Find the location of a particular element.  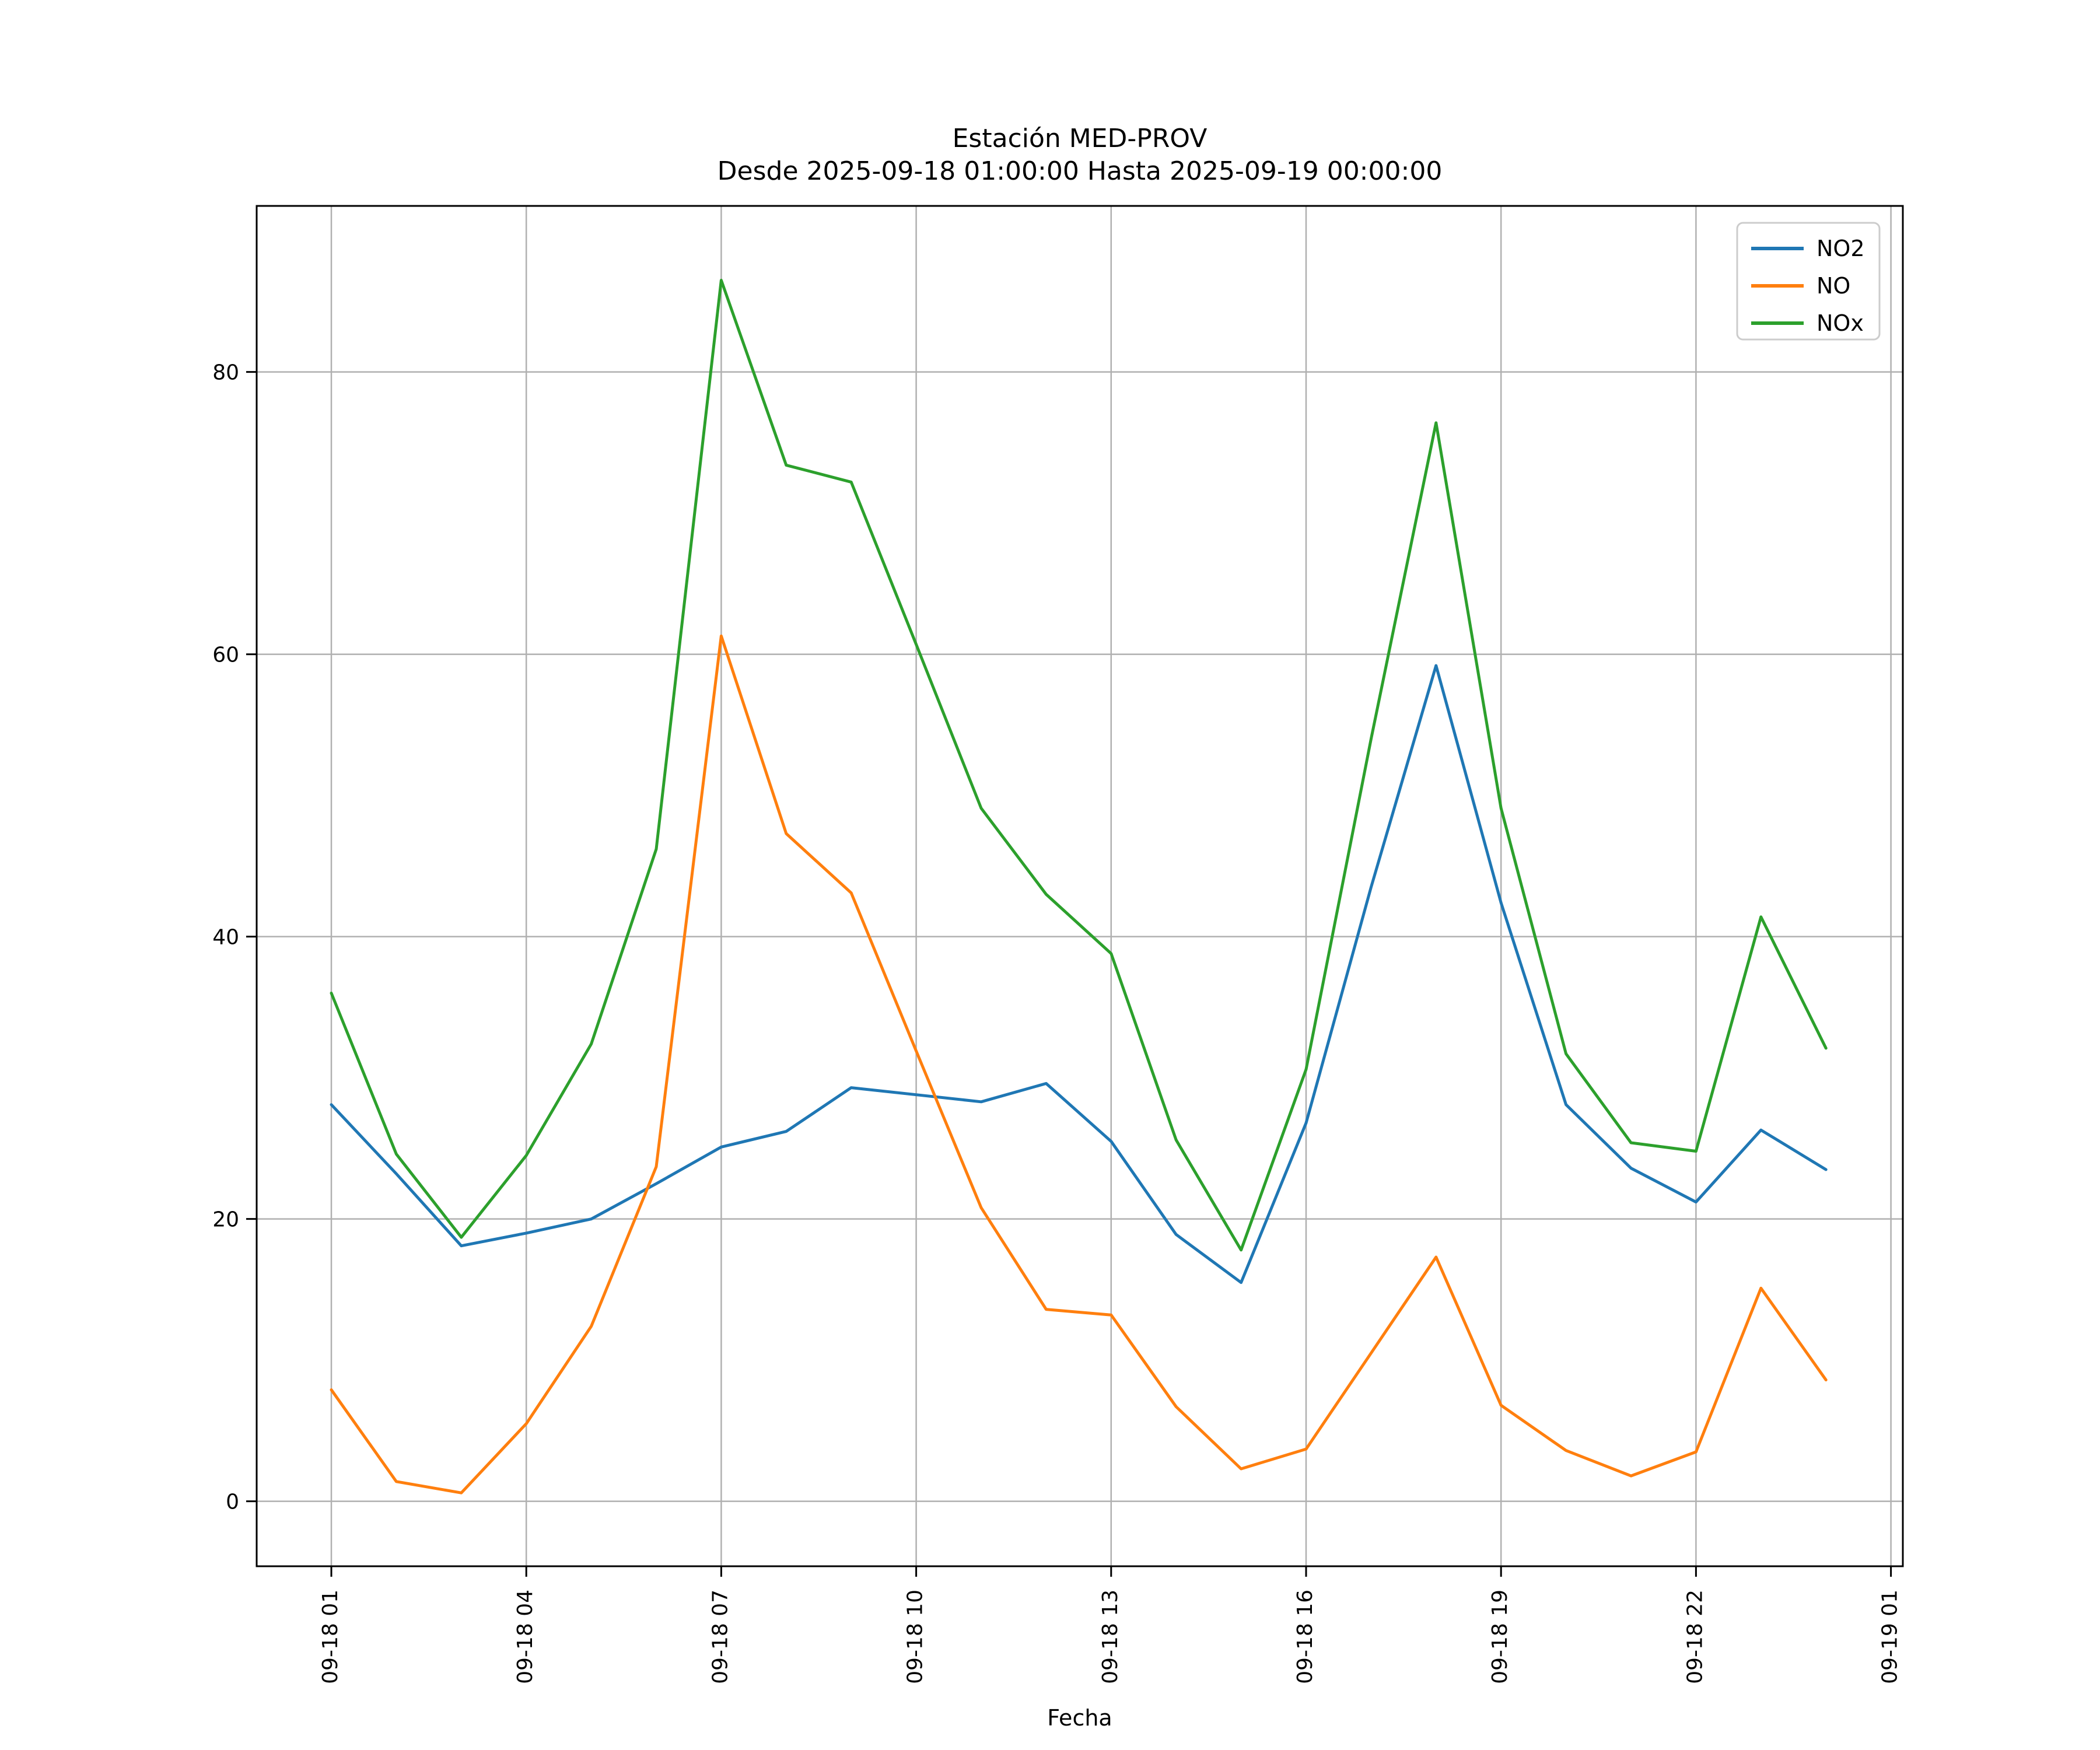

y-tick-label: 20 is located at coordinates (225, 1220).